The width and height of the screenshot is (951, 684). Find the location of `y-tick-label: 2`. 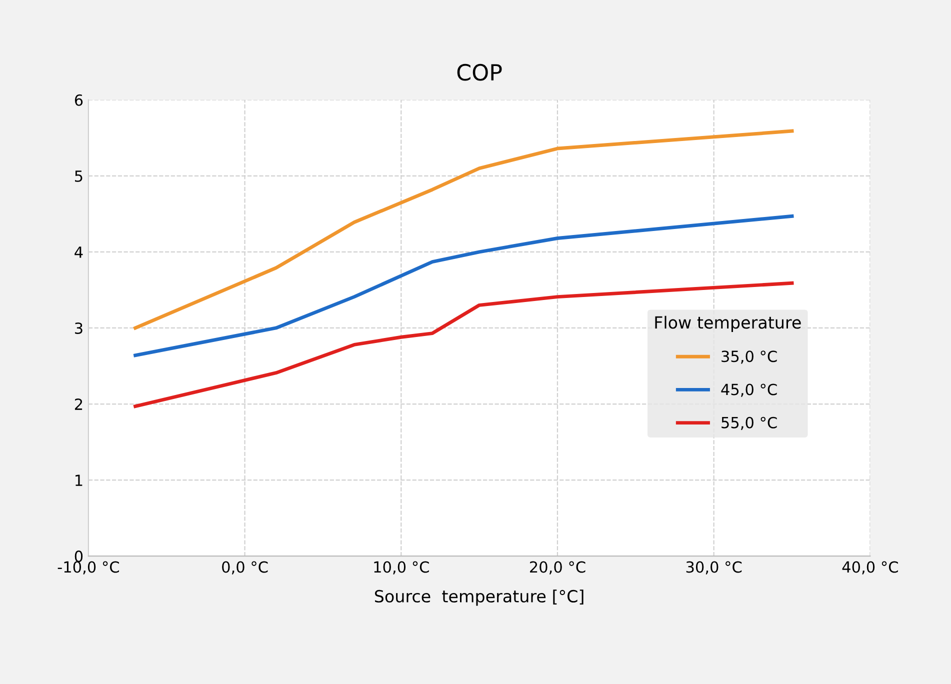

y-tick-label: 2 is located at coordinates (78, 404).